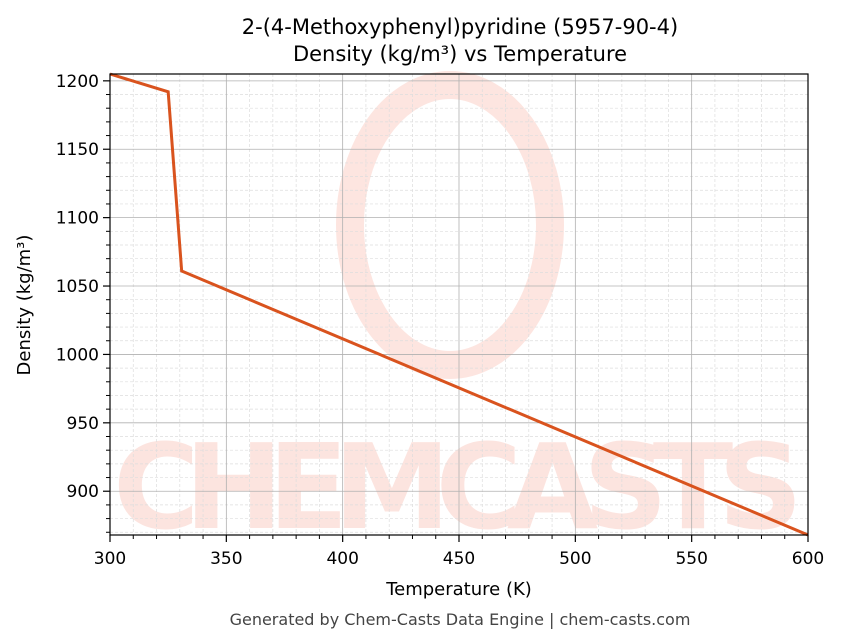 The height and width of the screenshot is (644, 843). I want to click on y-tick-label: 1050, so click(77, 287).